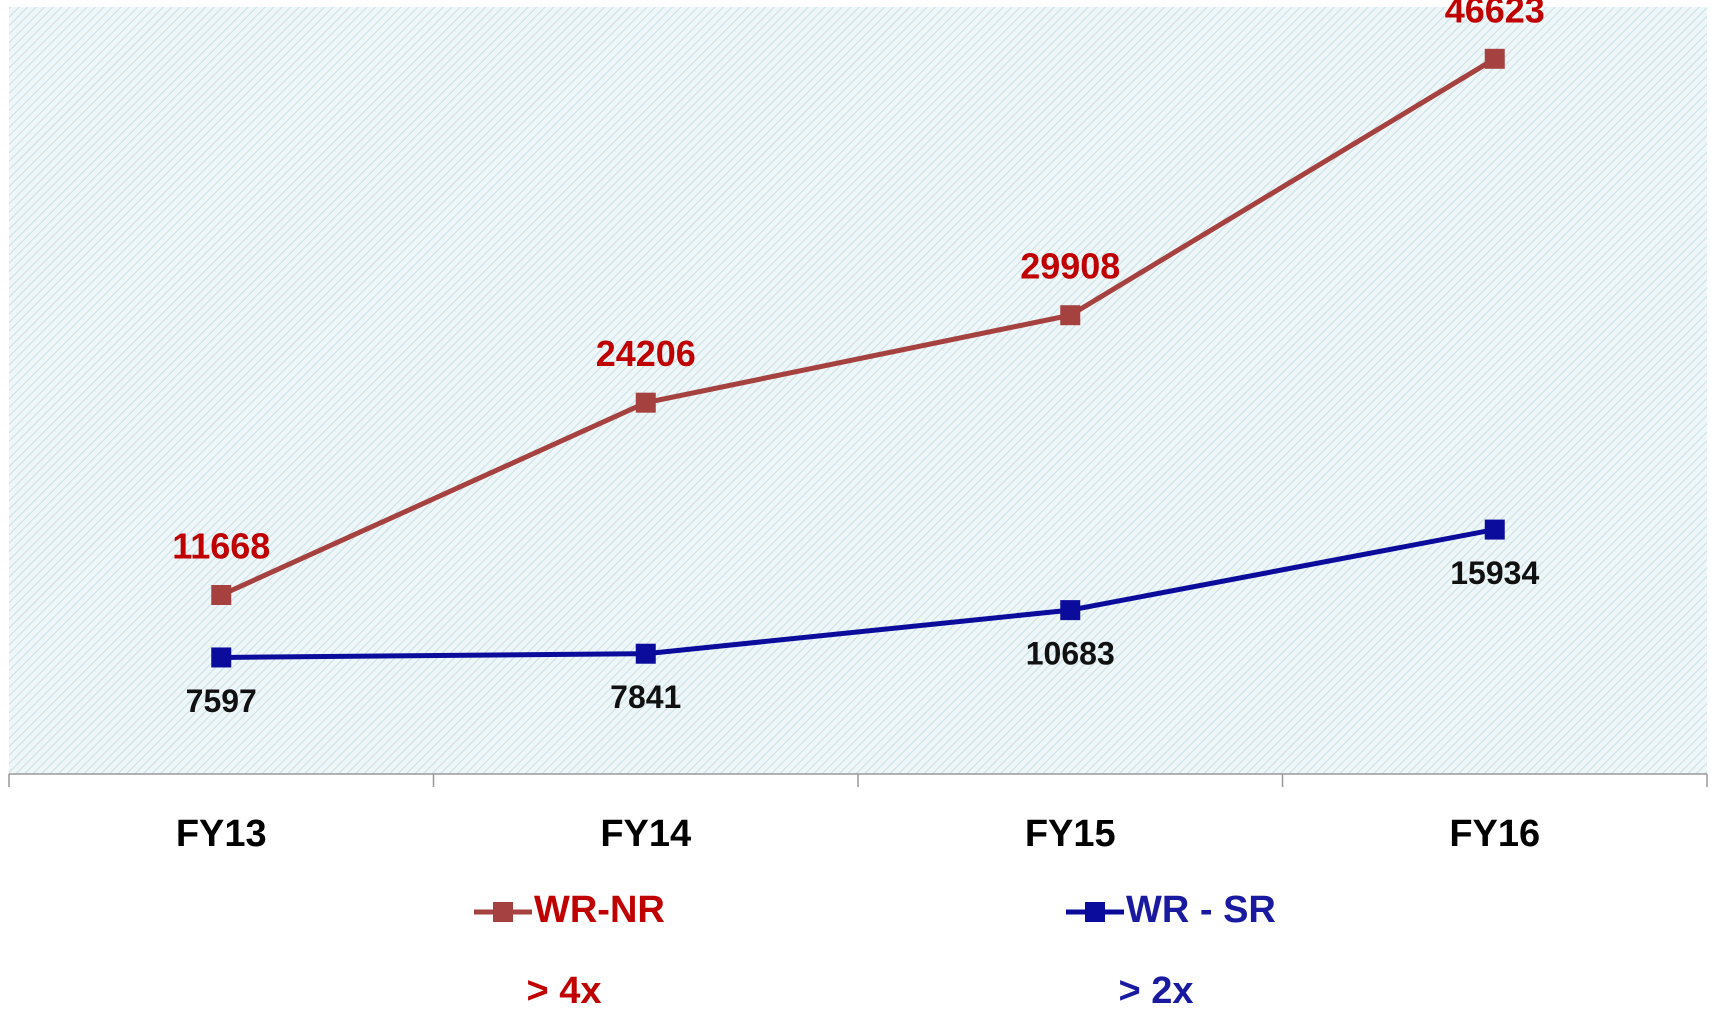 The height and width of the screenshot is (1010, 1711). What do you see at coordinates (221, 701) in the screenshot?
I see `data-label: 7597` at bounding box center [221, 701].